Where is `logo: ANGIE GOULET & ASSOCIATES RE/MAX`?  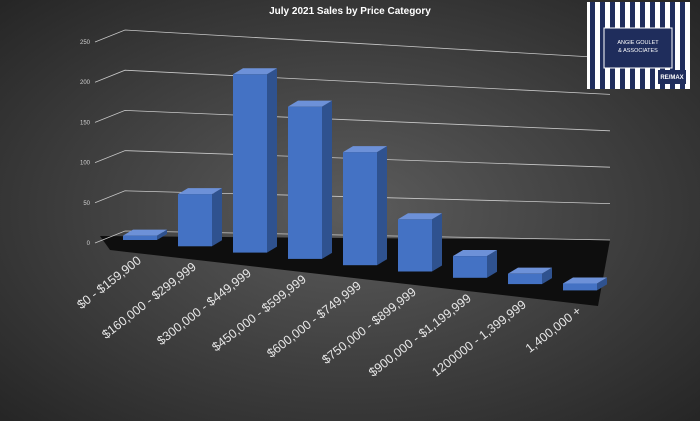 logo: ANGIE GOULET & ASSOCIATES RE/MAX is located at coordinates (638, 45).